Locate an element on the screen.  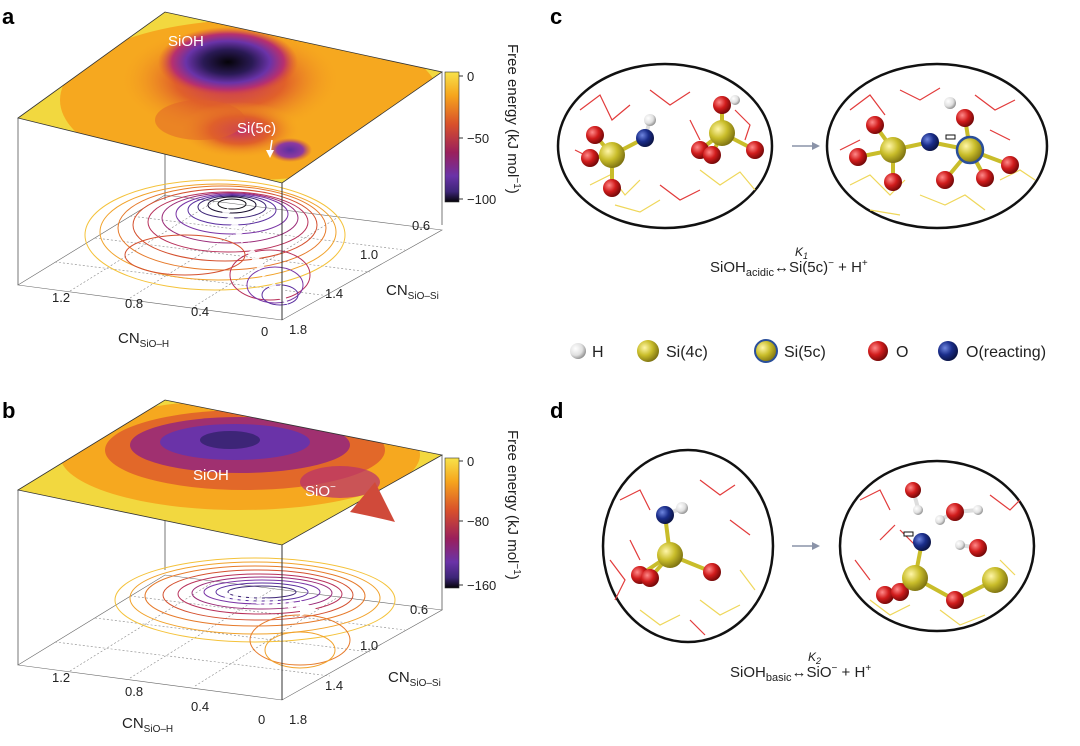
floor-grid is located at coordinates (230, 257).